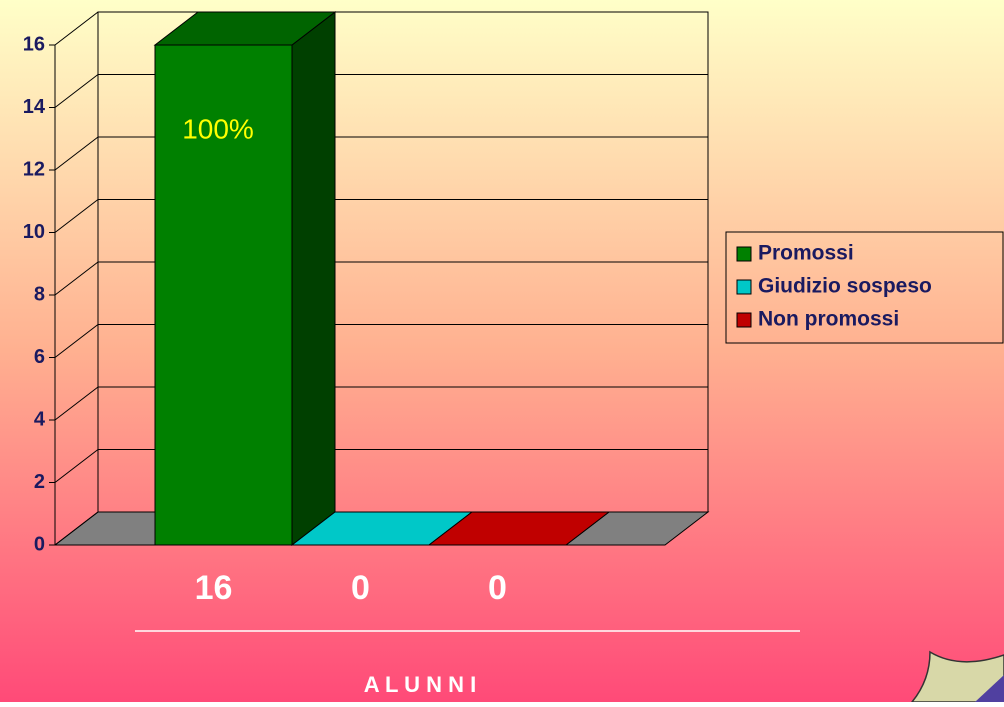 The image size is (1004, 707). Describe the element at coordinates (39, 482) in the screenshot. I see `y-tick-label: 2` at that location.